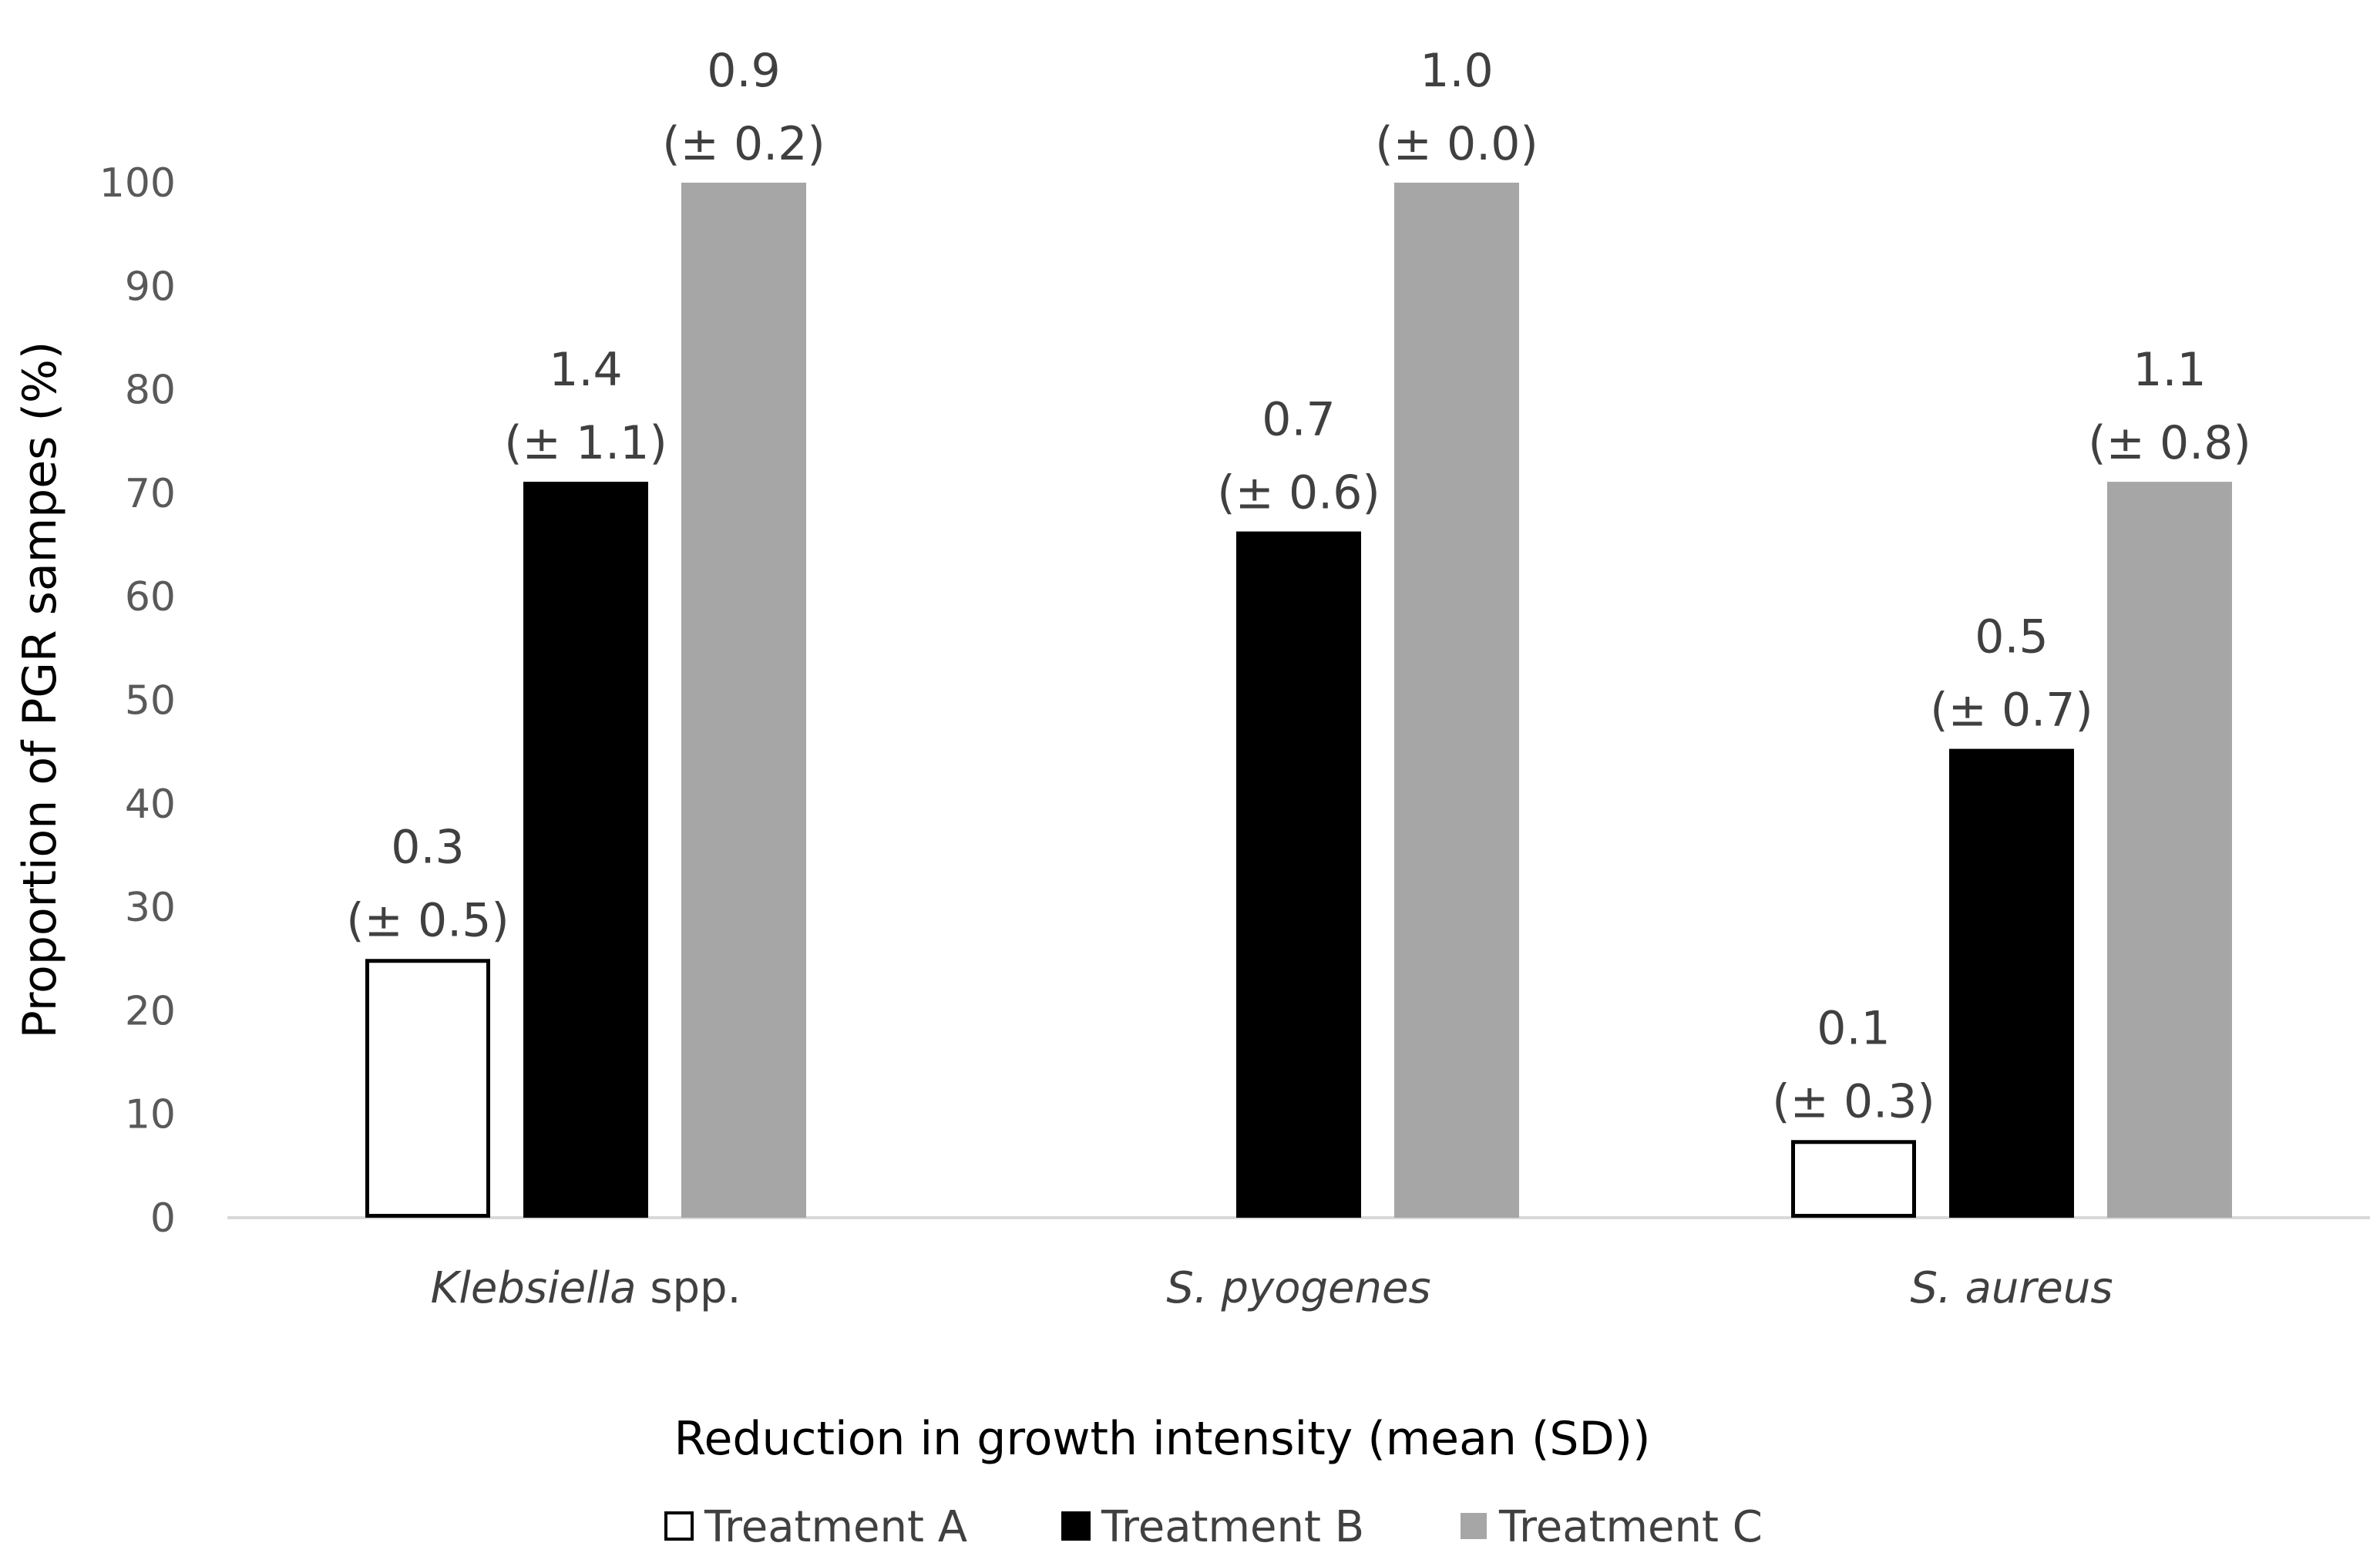  Describe the element at coordinates (150, 494) in the screenshot. I see `y-tick-label: 70` at that location.